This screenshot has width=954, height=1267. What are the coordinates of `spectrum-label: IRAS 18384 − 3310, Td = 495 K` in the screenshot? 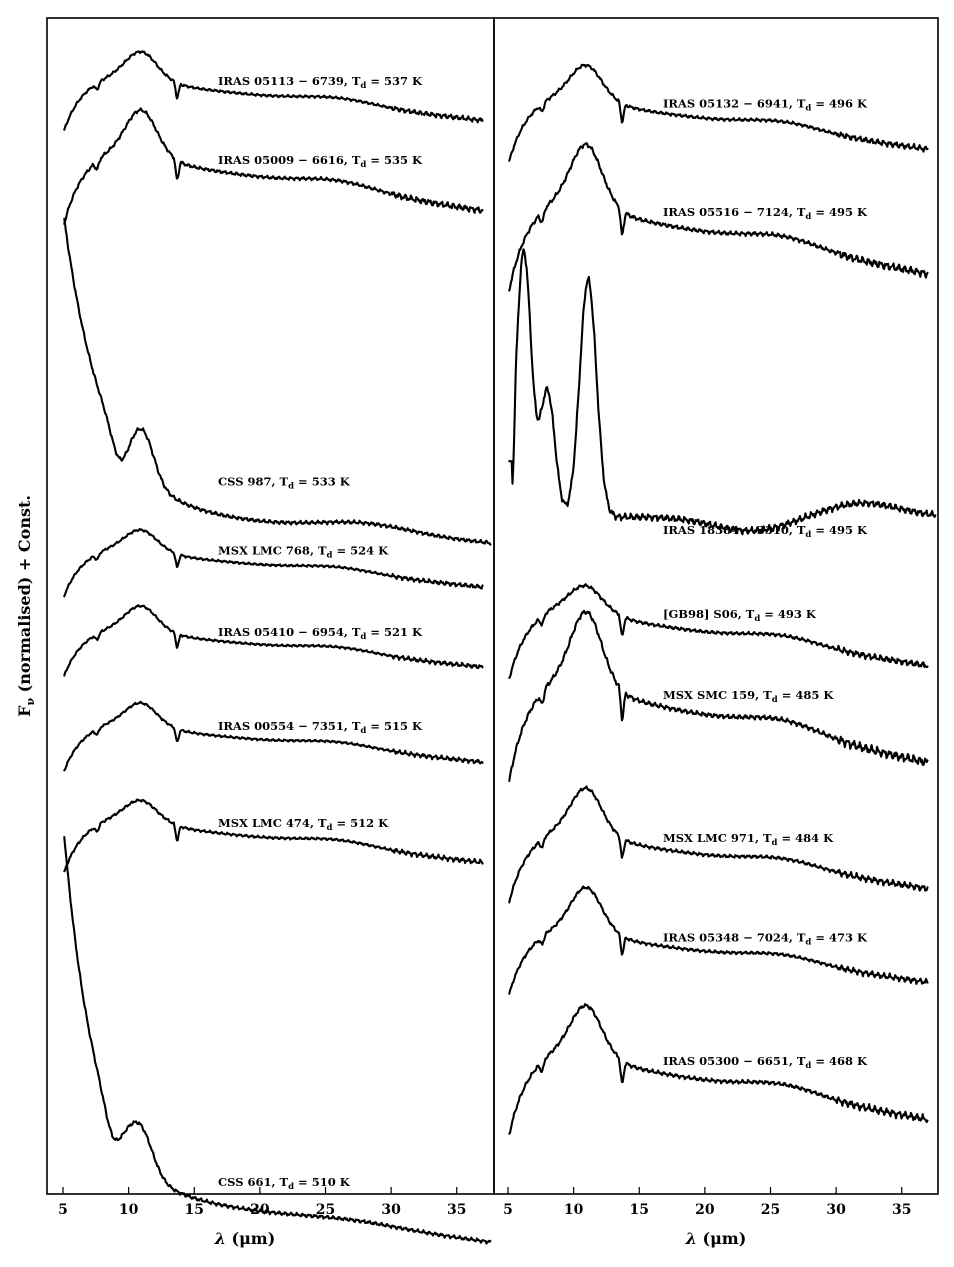 It's located at (765, 531).